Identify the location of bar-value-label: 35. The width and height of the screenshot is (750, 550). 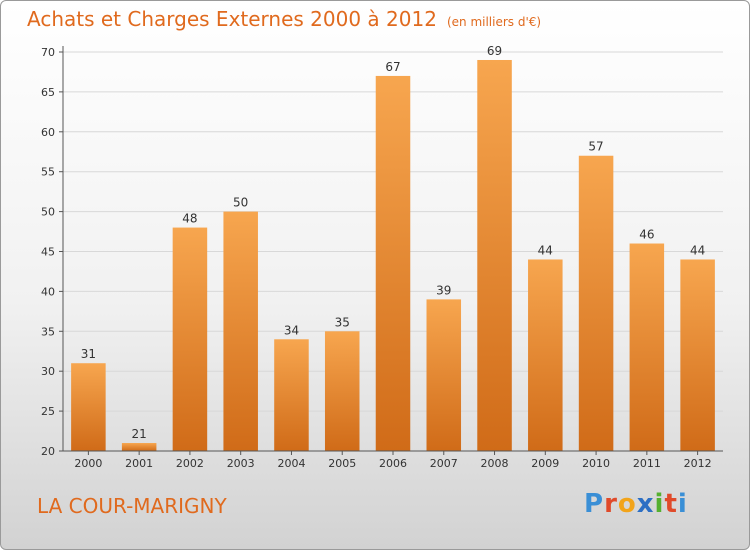
(342, 322).